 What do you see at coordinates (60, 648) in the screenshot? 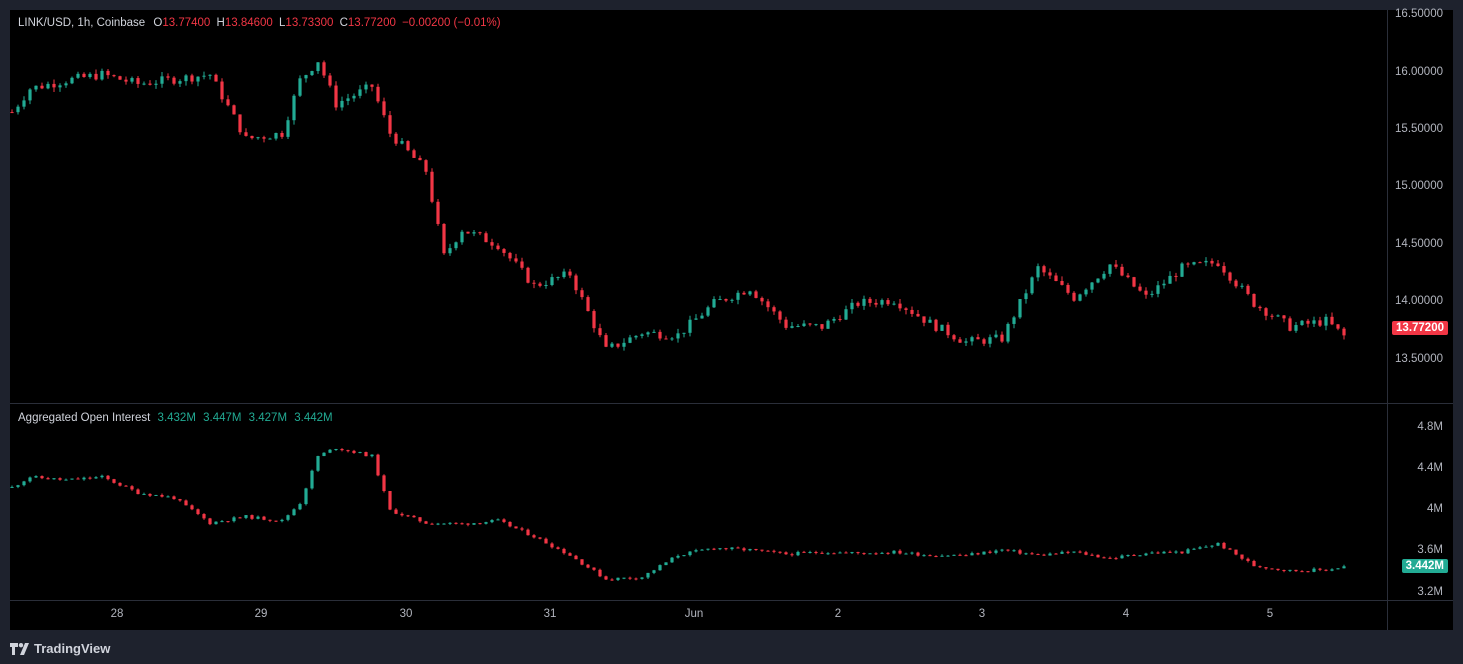
I see `tradingview-logo: TradingView` at bounding box center [60, 648].